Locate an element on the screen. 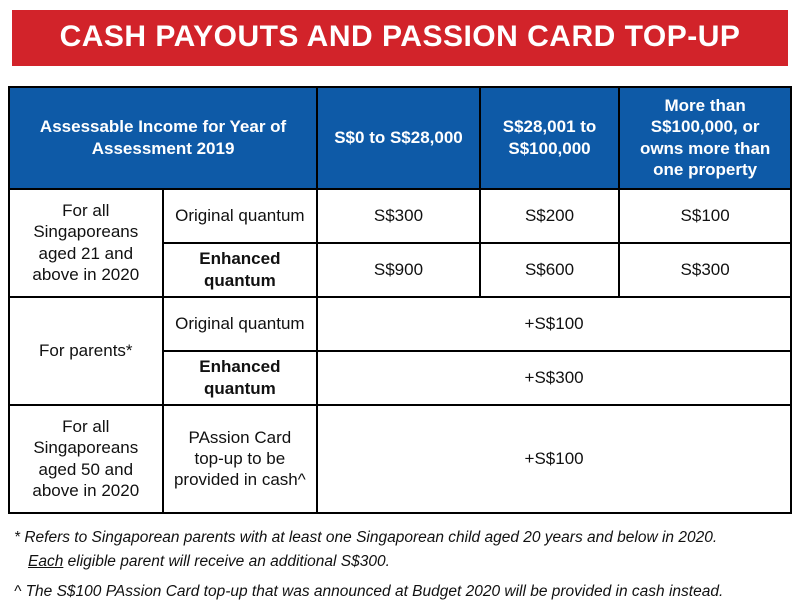 The width and height of the screenshot is (800, 604). row-type-enhanced-quantum-parents: Enhanced quantum is located at coordinates (240, 377).